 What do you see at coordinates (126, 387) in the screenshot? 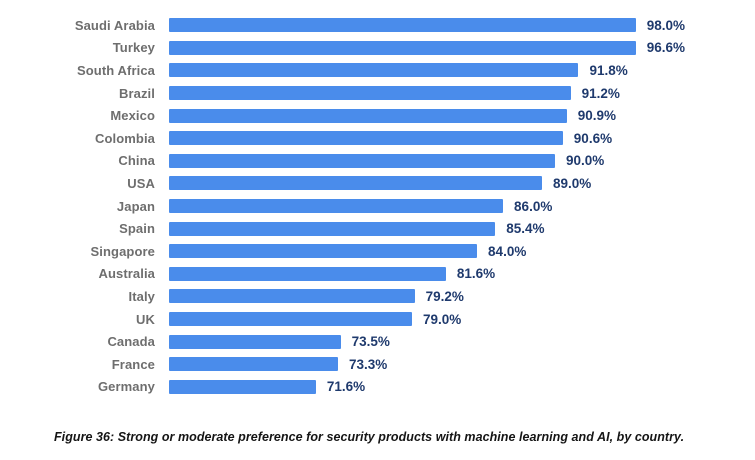
I see `category-label: Germany` at bounding box center [126, 387].